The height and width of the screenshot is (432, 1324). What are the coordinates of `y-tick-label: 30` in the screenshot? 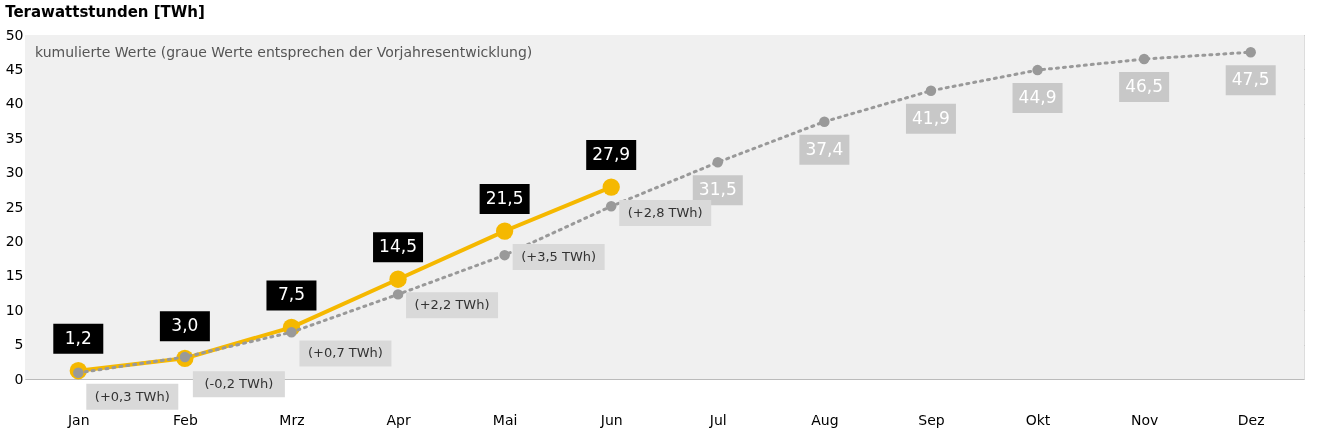 It's located at (14, 172).